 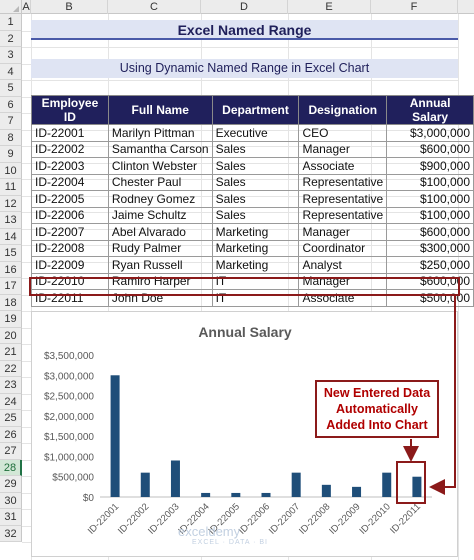 I want to click on row-header-8: 8, so click(x=11, y=137).